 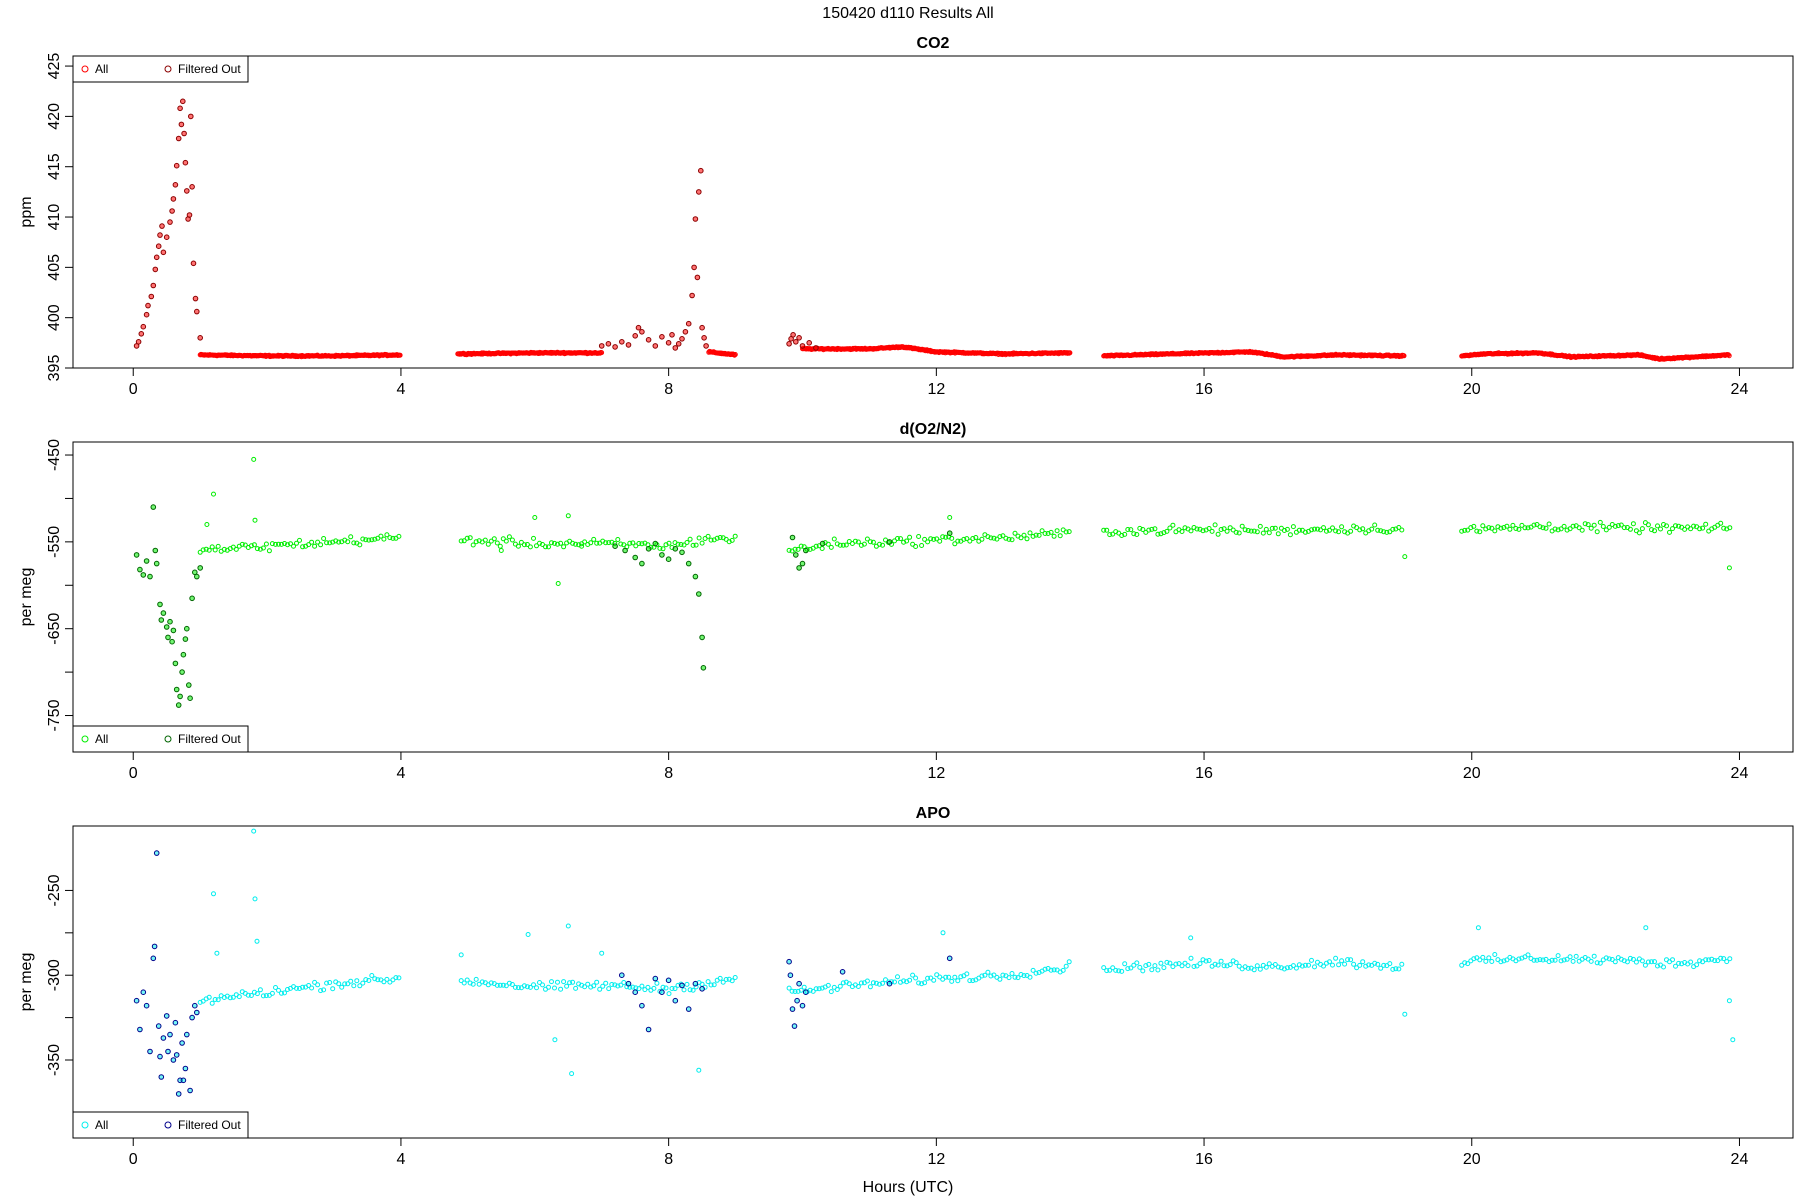 What do you see at coordinates (1204, 773) in the screenshot?
I see `x-tick-label: 16` at bounding box center [1204, 773].